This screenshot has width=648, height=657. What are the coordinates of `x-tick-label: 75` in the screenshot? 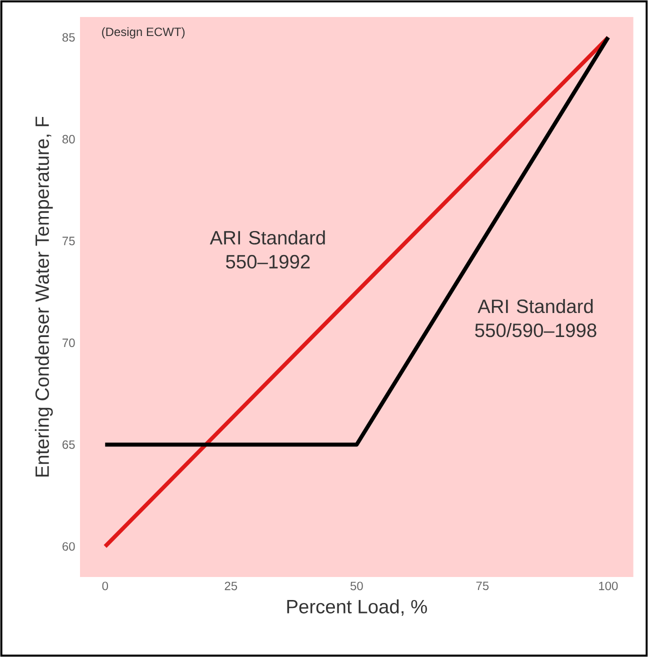 It's located at (482, 586).